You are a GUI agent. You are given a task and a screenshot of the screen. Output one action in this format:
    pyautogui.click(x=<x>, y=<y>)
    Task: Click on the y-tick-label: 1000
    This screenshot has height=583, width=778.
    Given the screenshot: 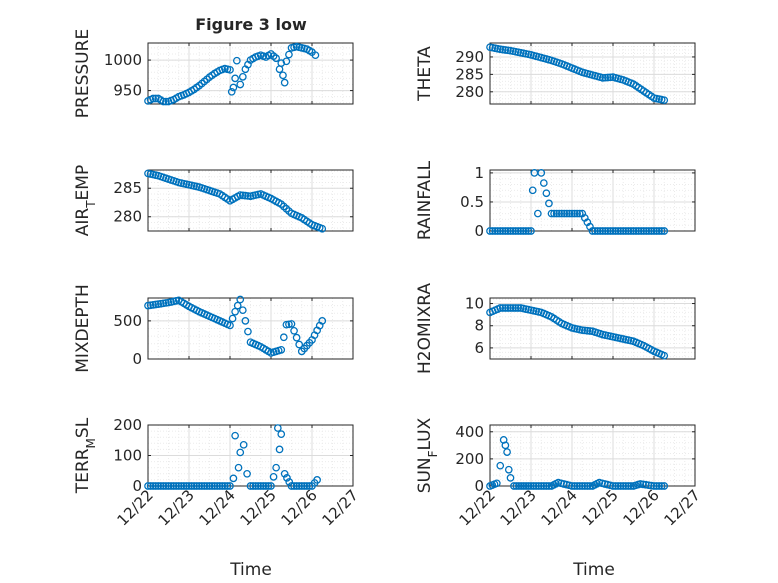 What is the action you would take?
    pyautogui.click(x=123, y=60)
    